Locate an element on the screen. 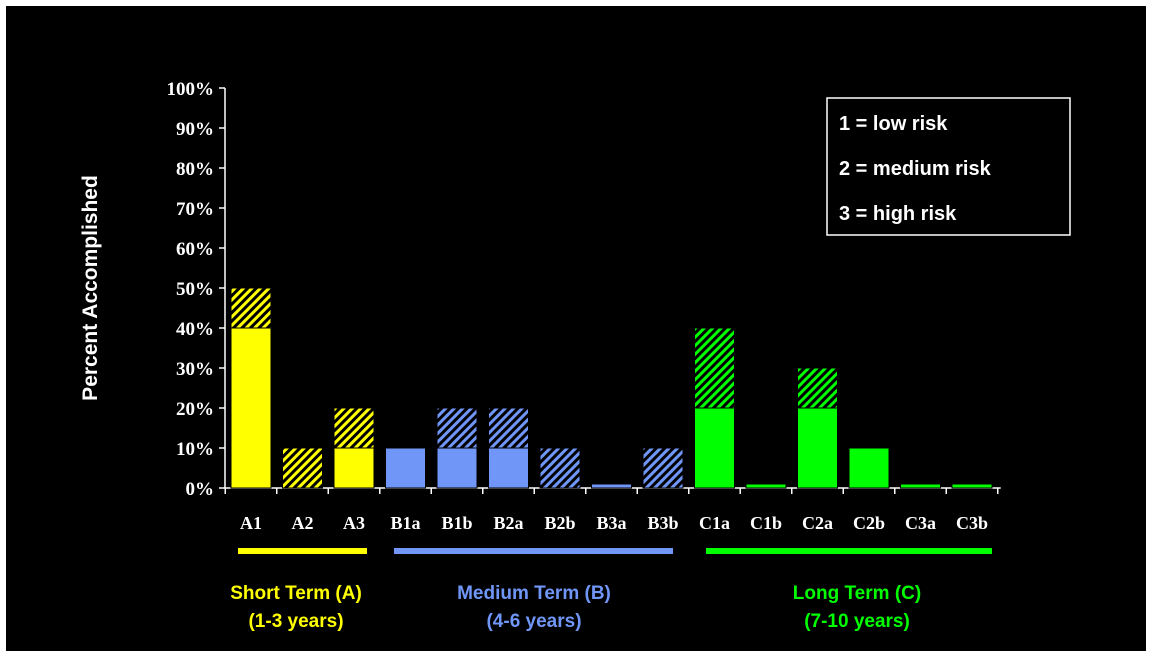 Image resolution: width=1153 pixels, height=657 pixels. x-tick-label: B3b is located at coordinates (662, 523).